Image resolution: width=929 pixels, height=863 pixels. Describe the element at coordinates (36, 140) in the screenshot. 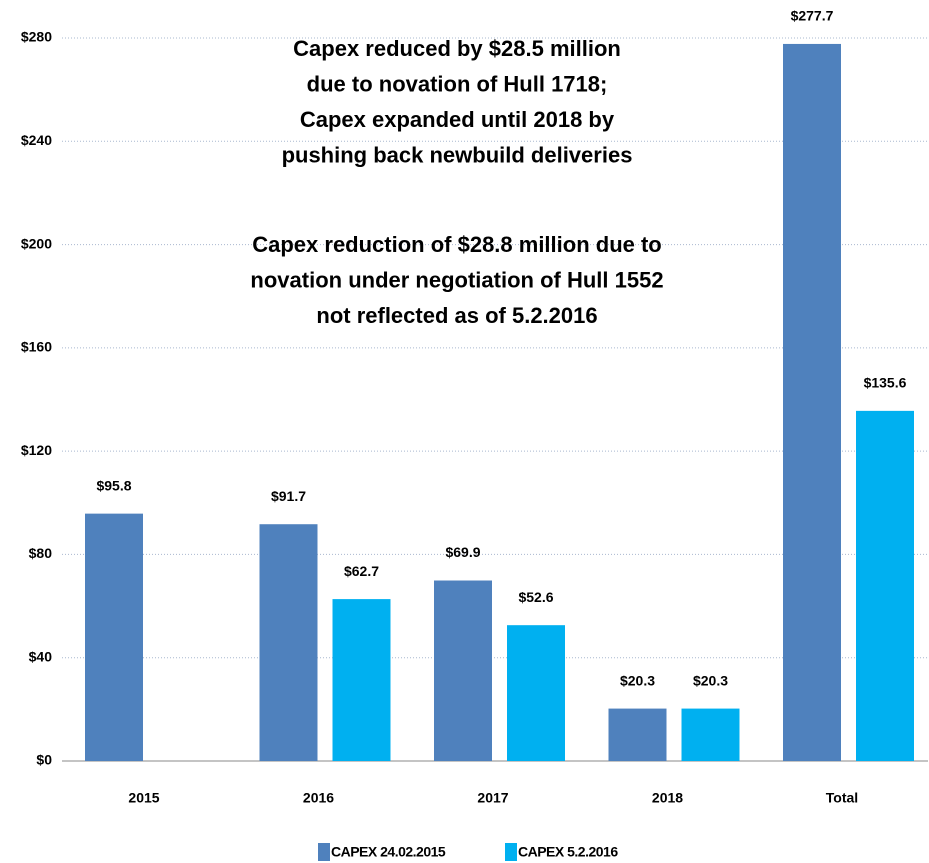

I see `y-tick-label: $240` at that location.